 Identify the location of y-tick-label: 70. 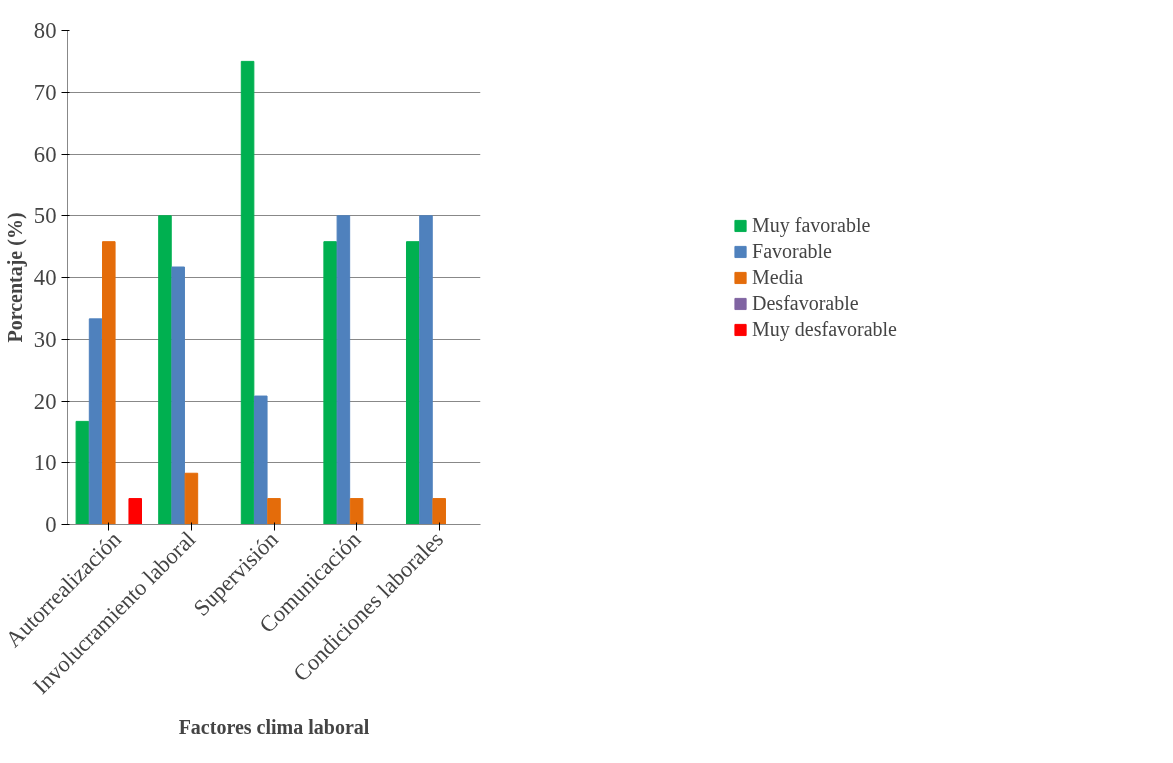
(45, 92).